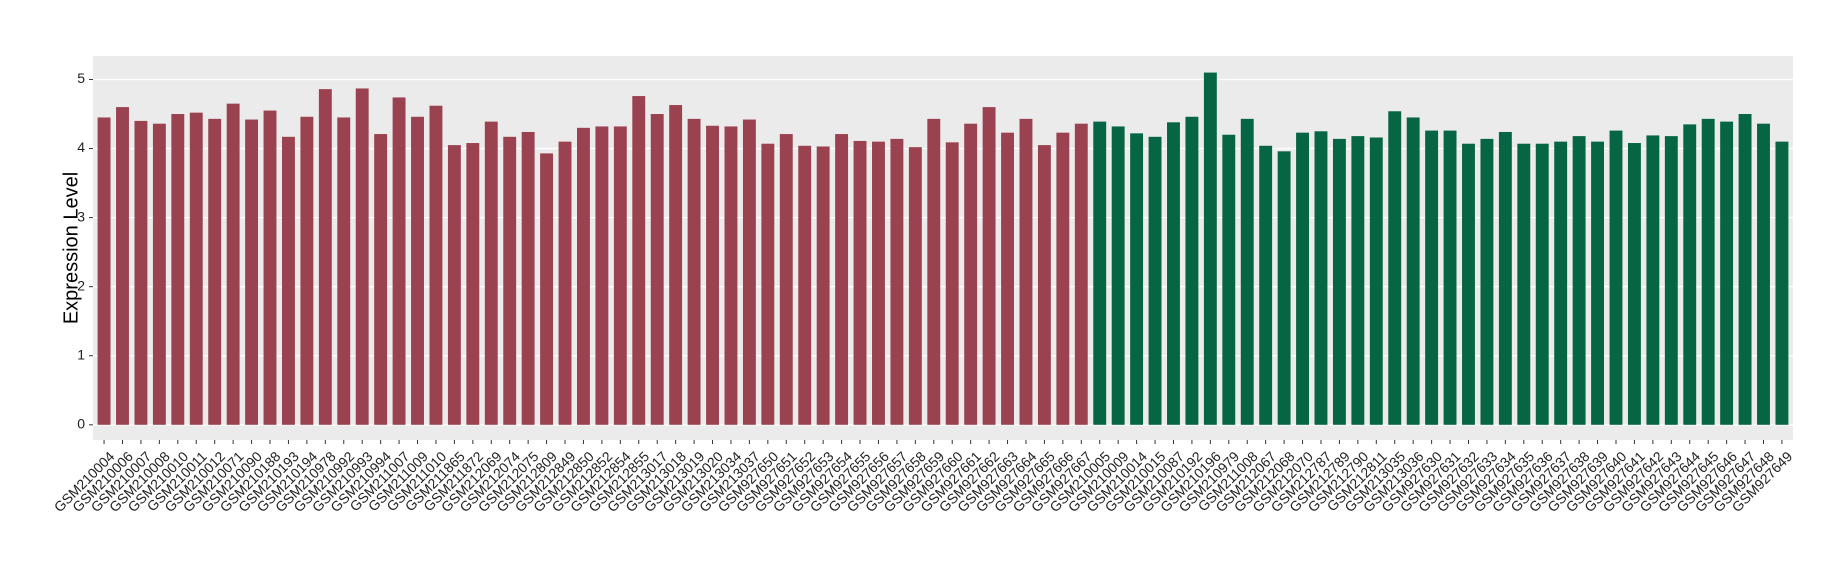 Image resolution: width=1840 pixels, height=580 pixels. Describe the element at coordinates (81, 147) in the screenshot. I see `y-tick-label: 4` at that location.